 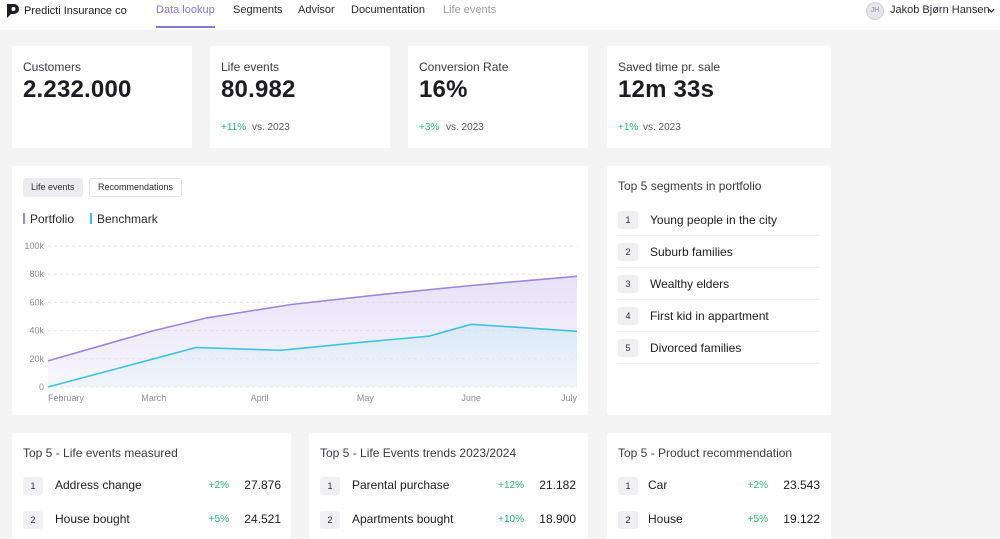 What do you see at coordinates (940, 10) in the screenshot?
I see `user-name: Jakob Bjørn Hansen` at bounding box center [940, 10].